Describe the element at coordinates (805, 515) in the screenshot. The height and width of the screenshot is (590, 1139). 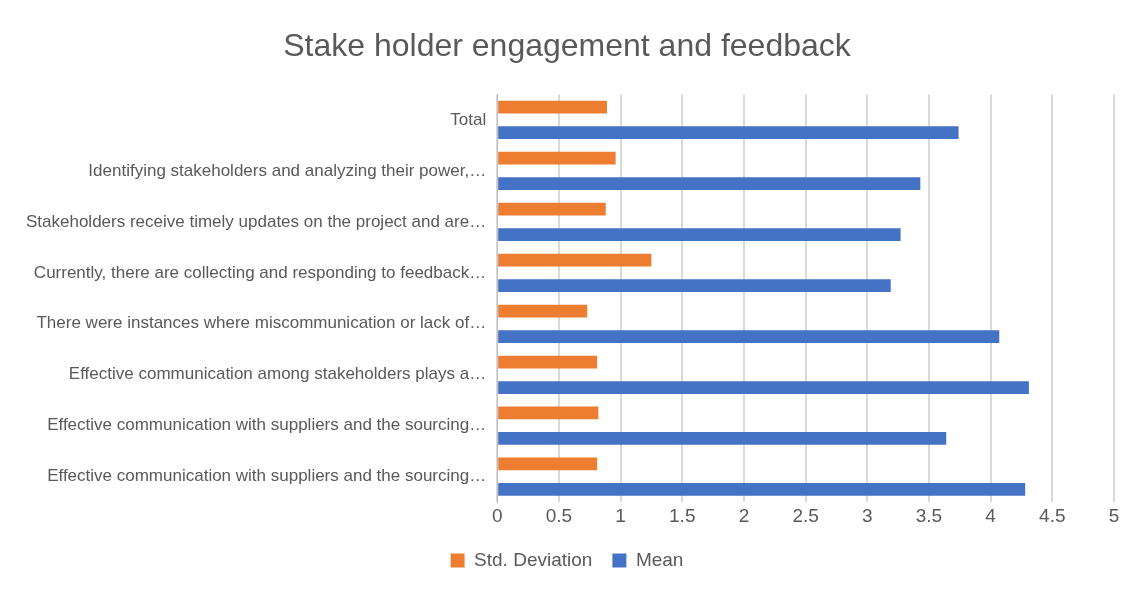
I see `x-tick-label: 2.5` at that location.